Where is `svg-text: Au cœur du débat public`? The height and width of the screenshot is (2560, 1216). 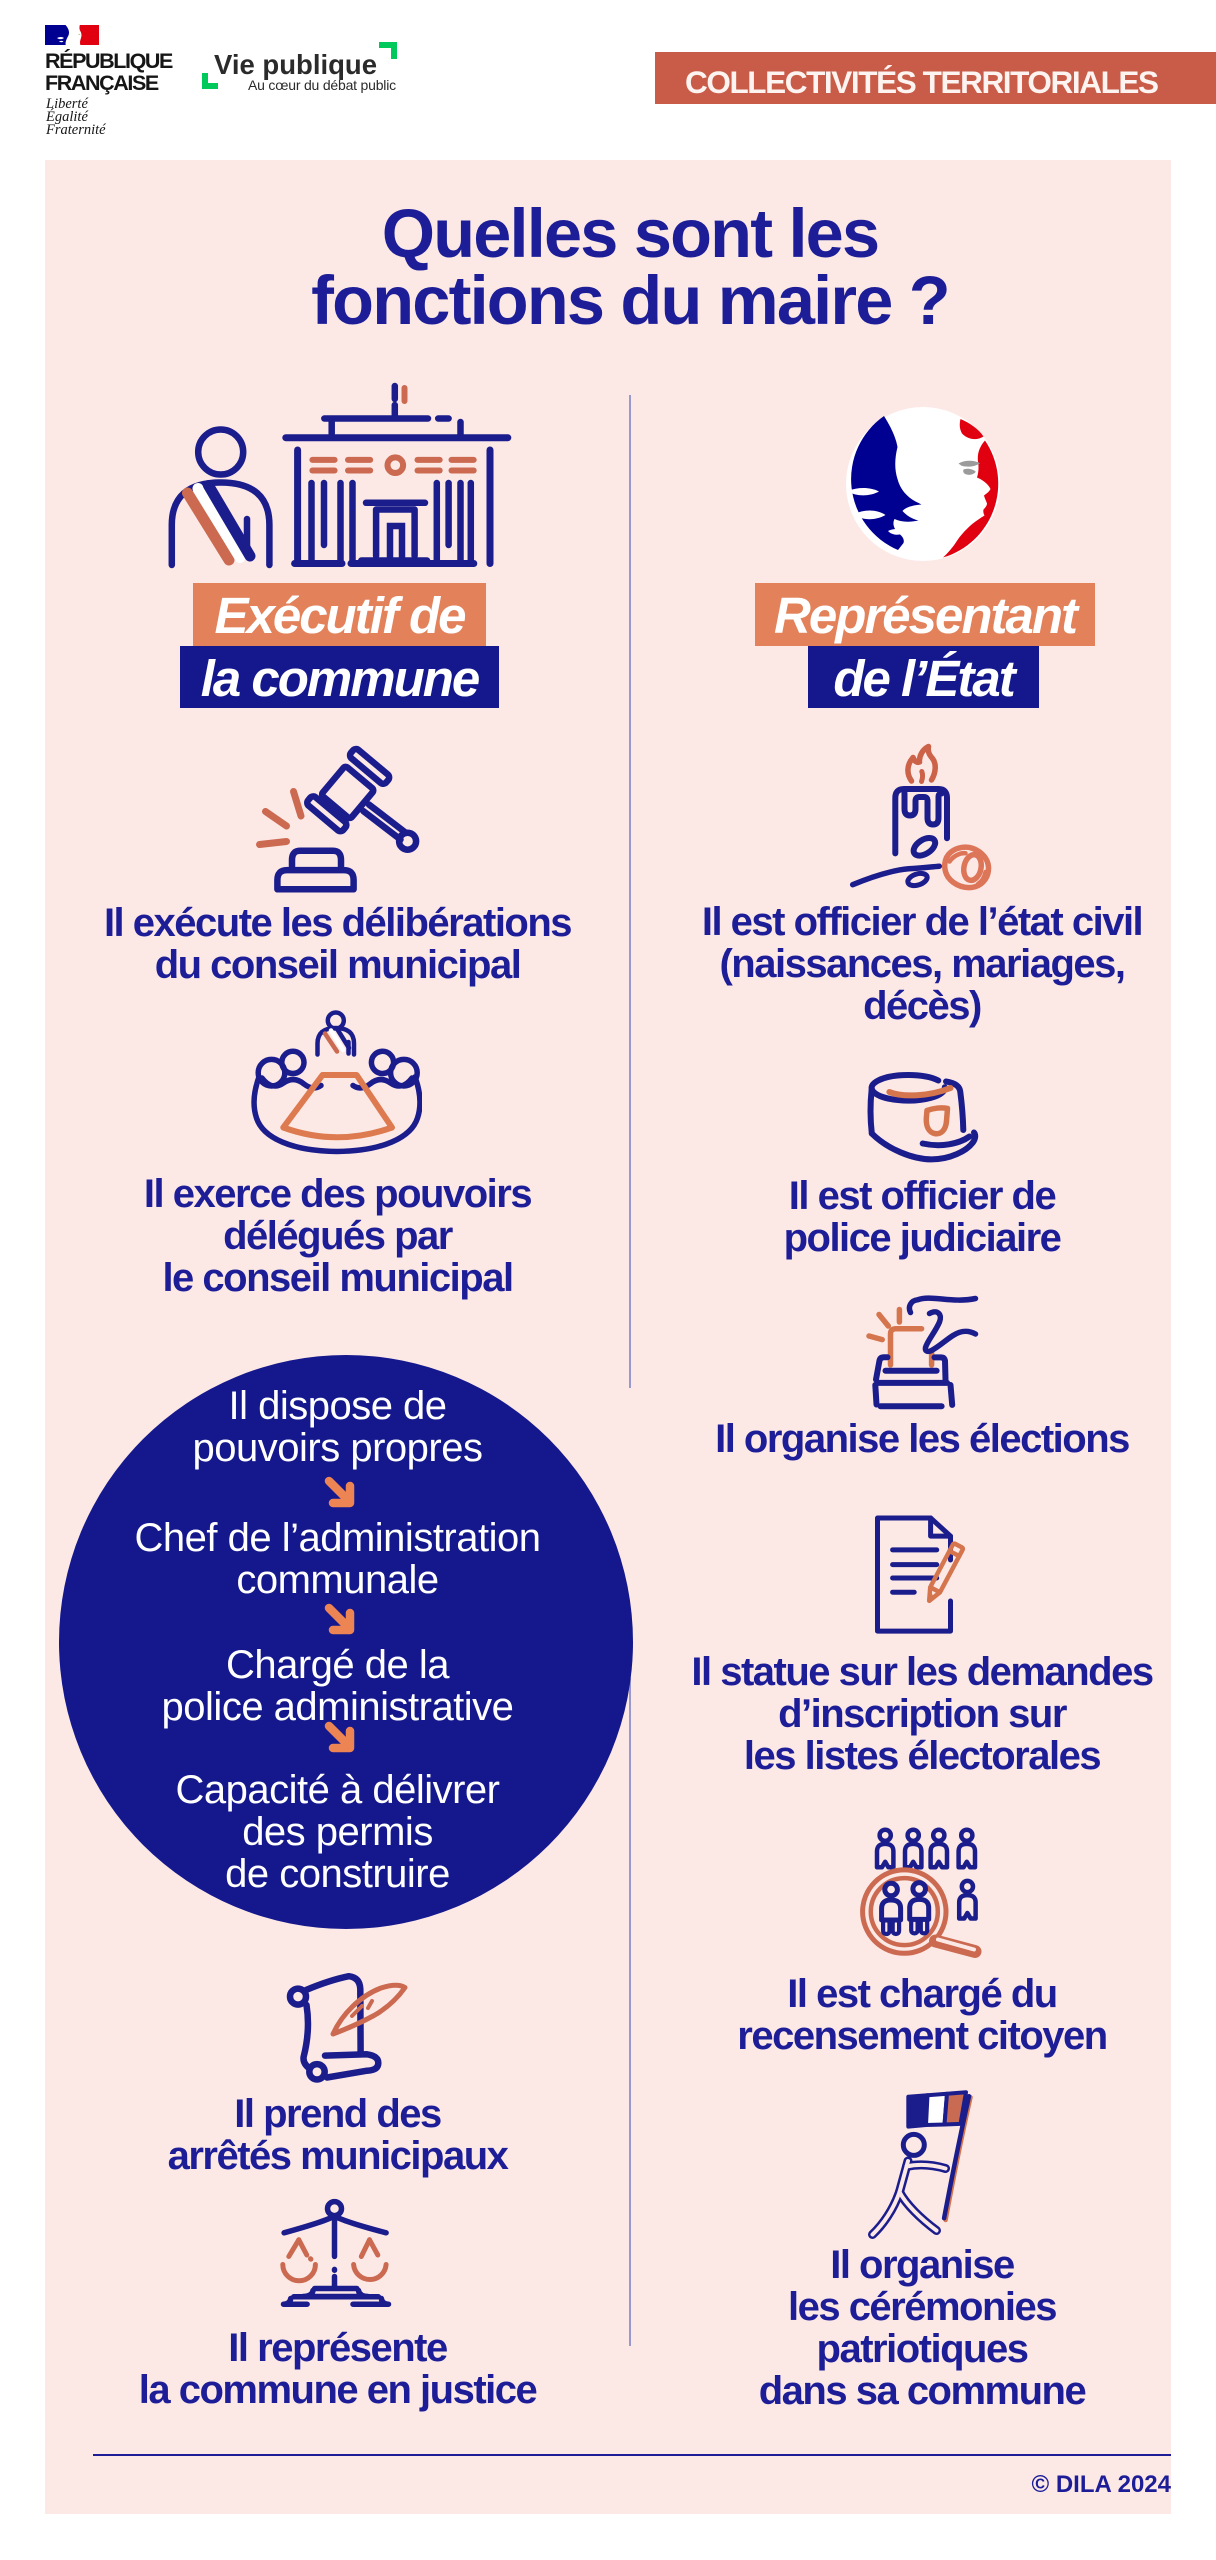 svg-text: Au cœur du débat public is located at coordinates (322, 85).